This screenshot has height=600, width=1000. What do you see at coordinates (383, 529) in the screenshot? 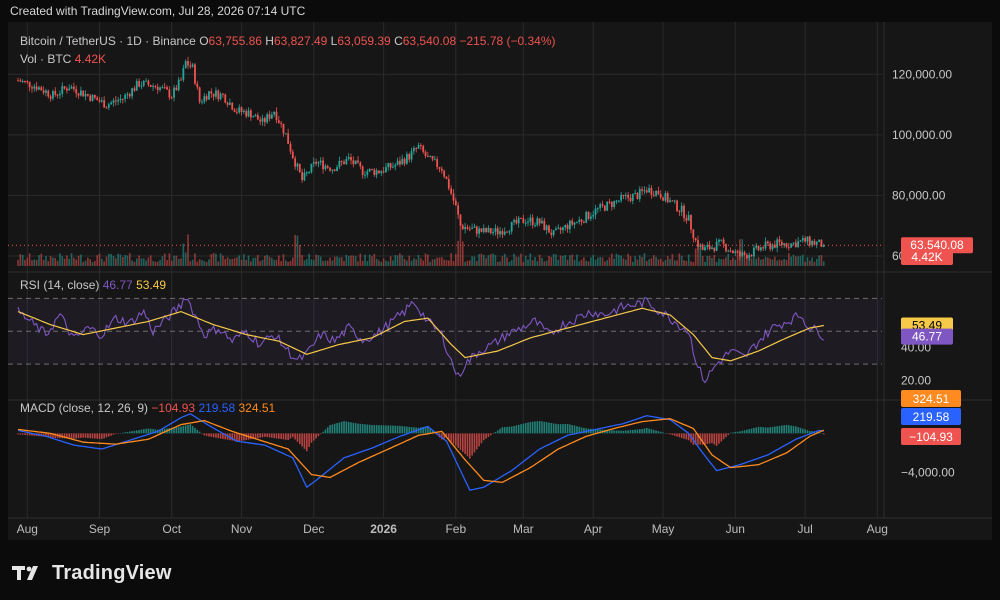
I see `x-axis-tick-label: 2026` at bounding box center [383, 529].